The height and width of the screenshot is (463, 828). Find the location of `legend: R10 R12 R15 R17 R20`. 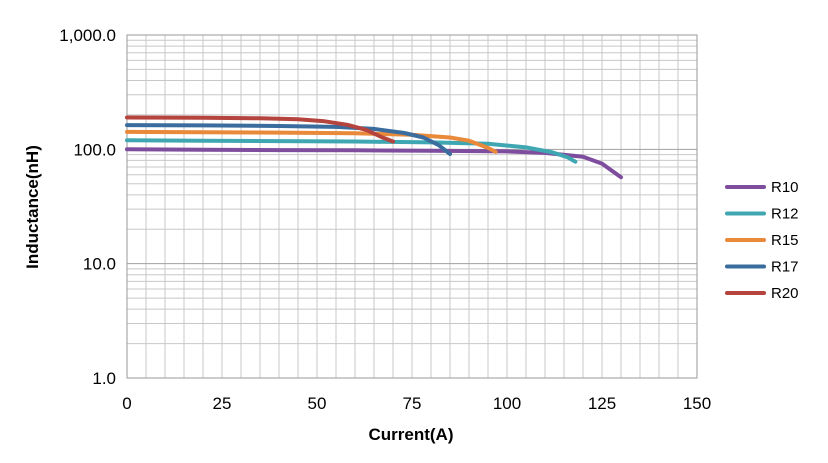

legend: R10 R12 R15 R17 R20 is located at coordinates (762, 240).